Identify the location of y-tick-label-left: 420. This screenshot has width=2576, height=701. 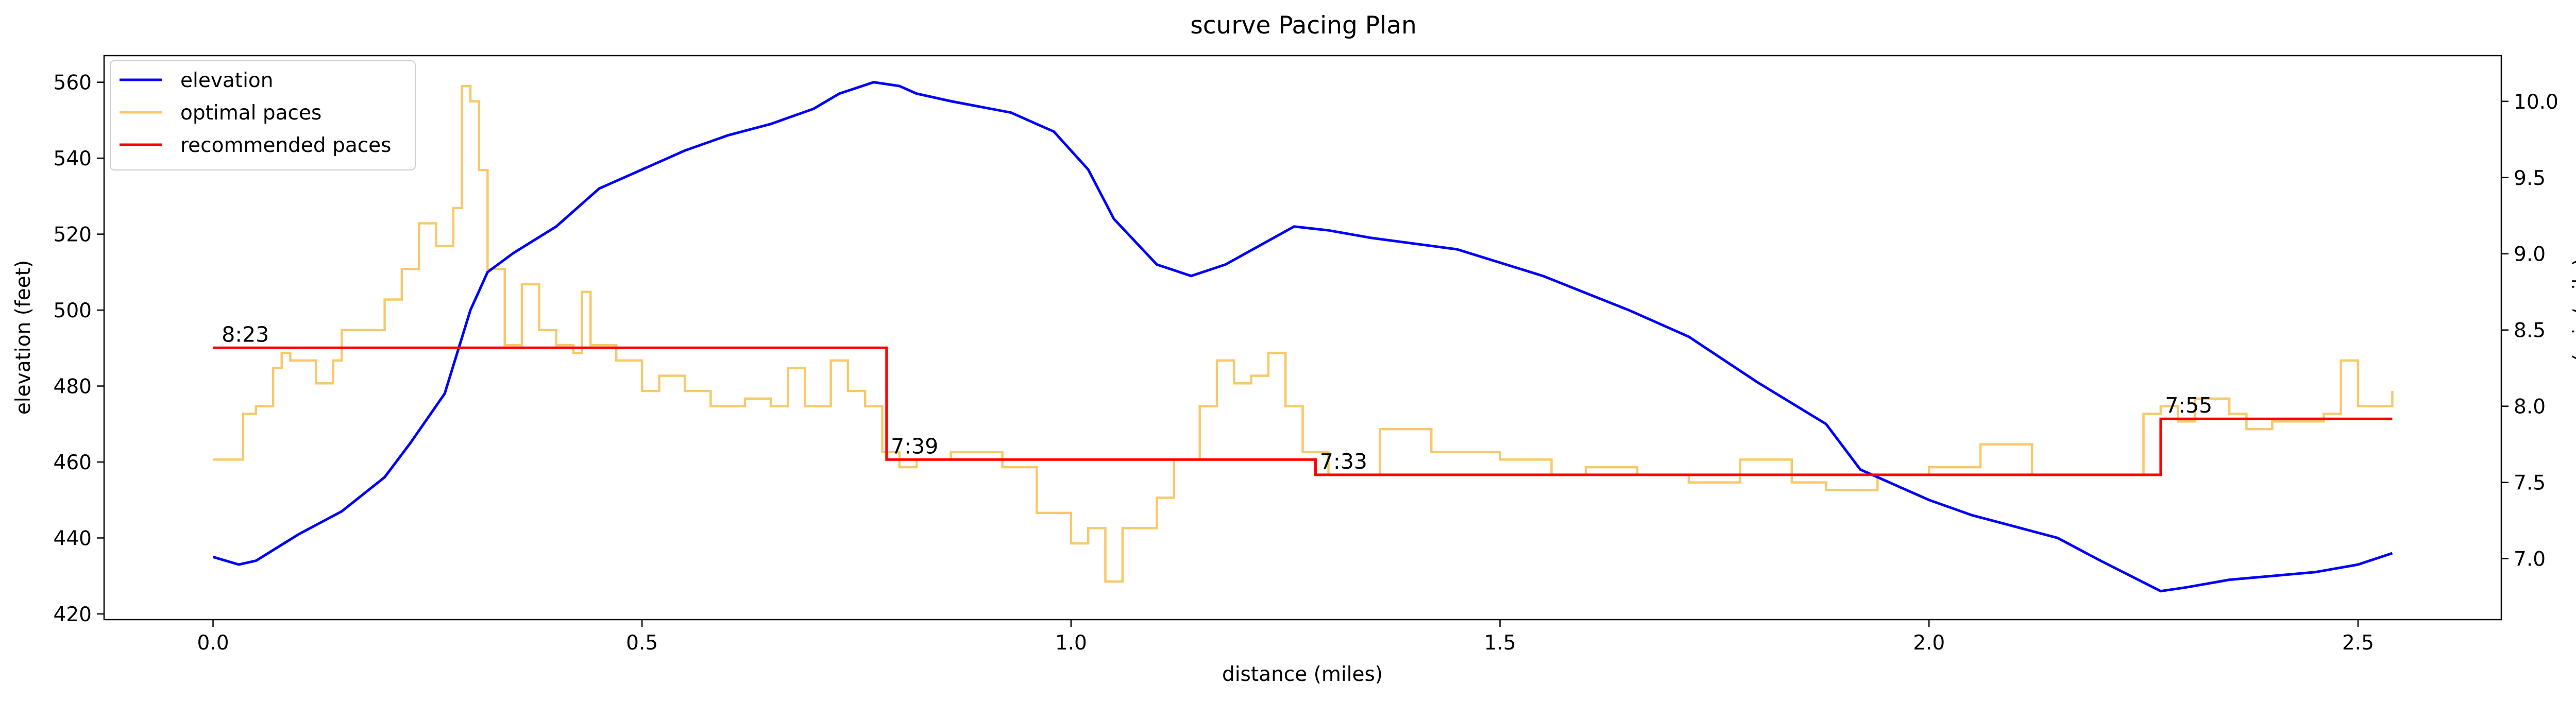
(73, 614).